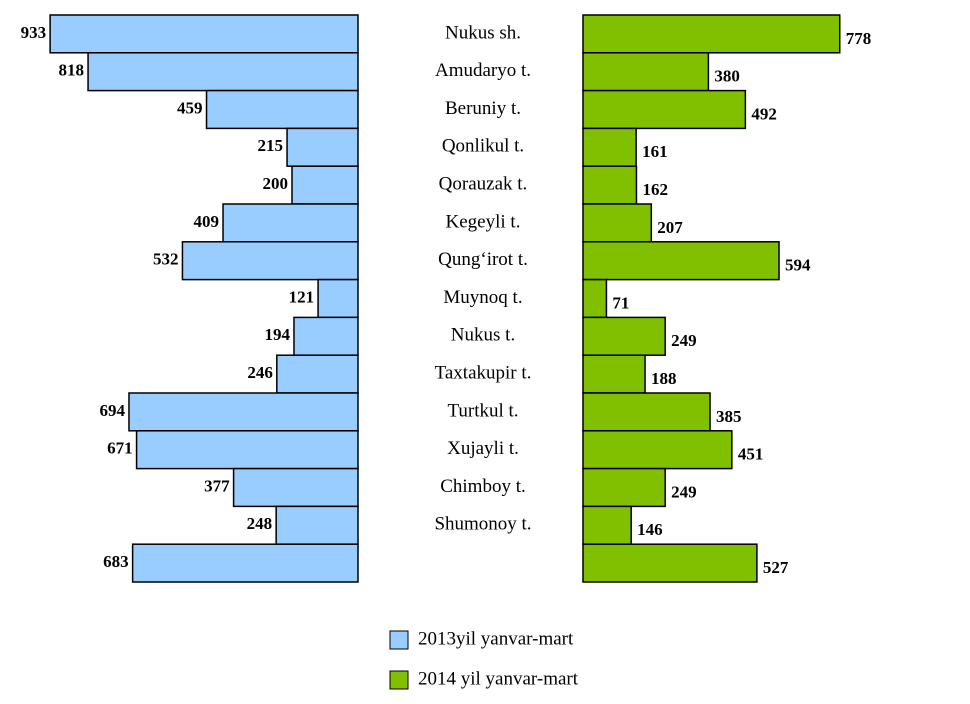 This screenshot has height=704, width=970. What do you see at coordinates (34, 32) in the screenshot?
I see `value-label: 933` at bounding box center [34, 32].